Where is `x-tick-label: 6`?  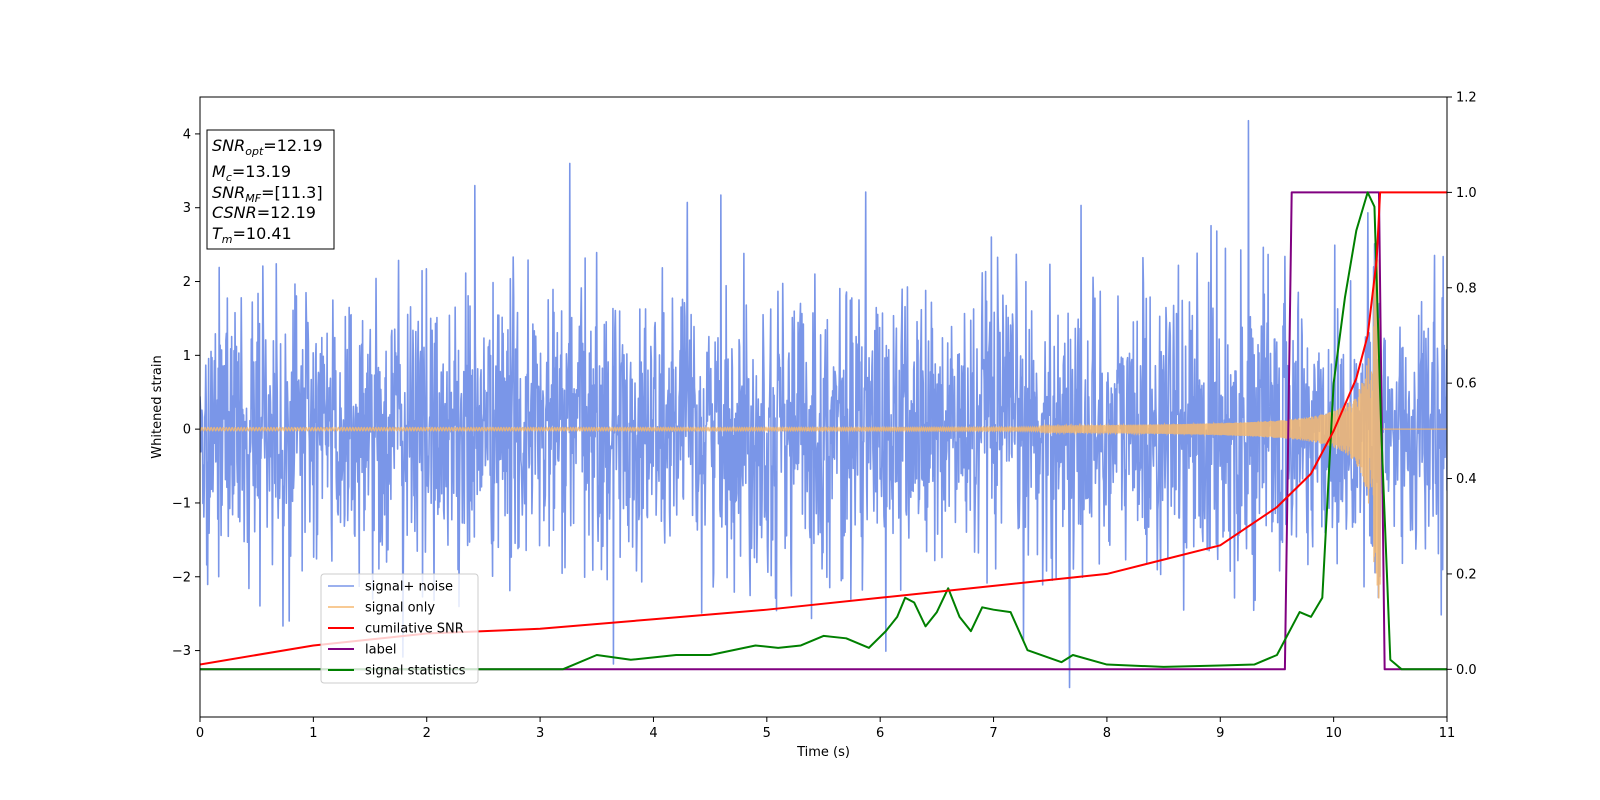 x-tick-label: 6 is located at coordinates (880, 733).